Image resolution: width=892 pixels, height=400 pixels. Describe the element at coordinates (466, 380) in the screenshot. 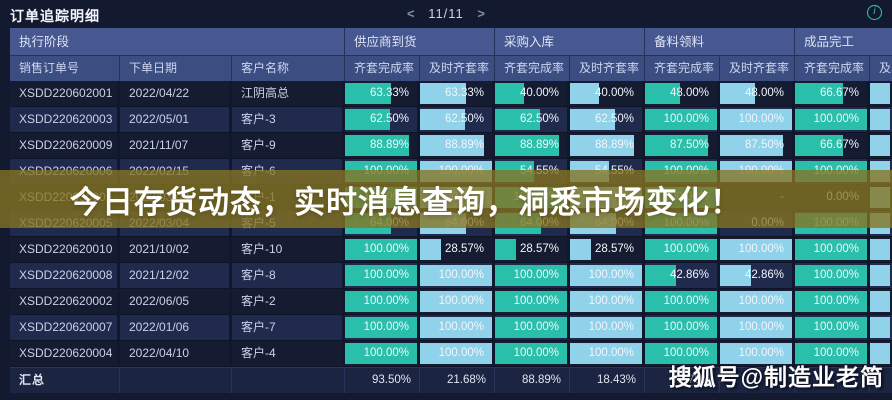

I see `metric-value: 21.68%` at that location.